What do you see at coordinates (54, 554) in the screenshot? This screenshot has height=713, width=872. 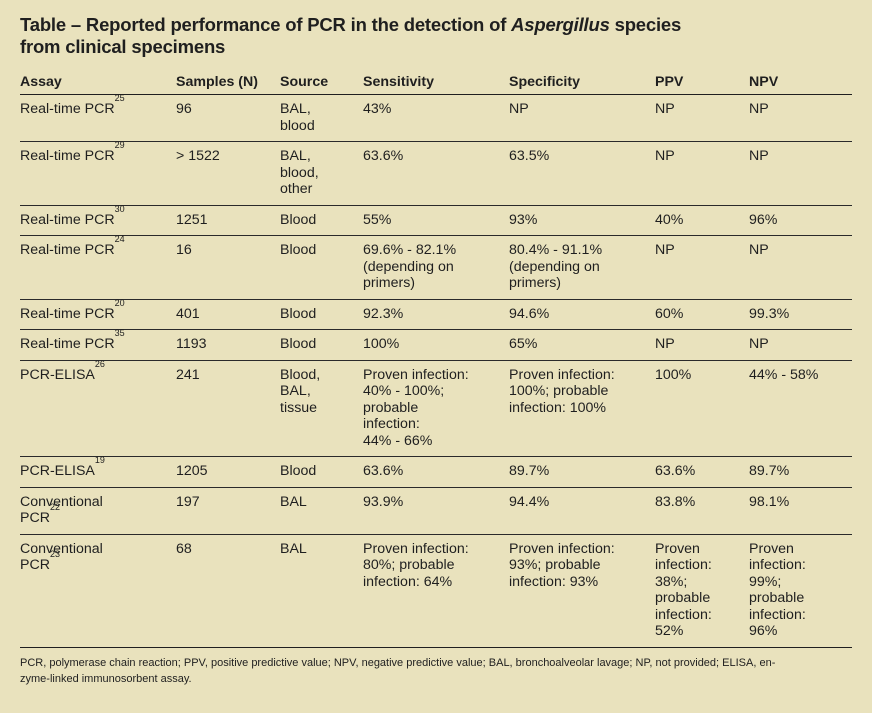 I see `reference-number: 23` at bounding box center [54, 554].